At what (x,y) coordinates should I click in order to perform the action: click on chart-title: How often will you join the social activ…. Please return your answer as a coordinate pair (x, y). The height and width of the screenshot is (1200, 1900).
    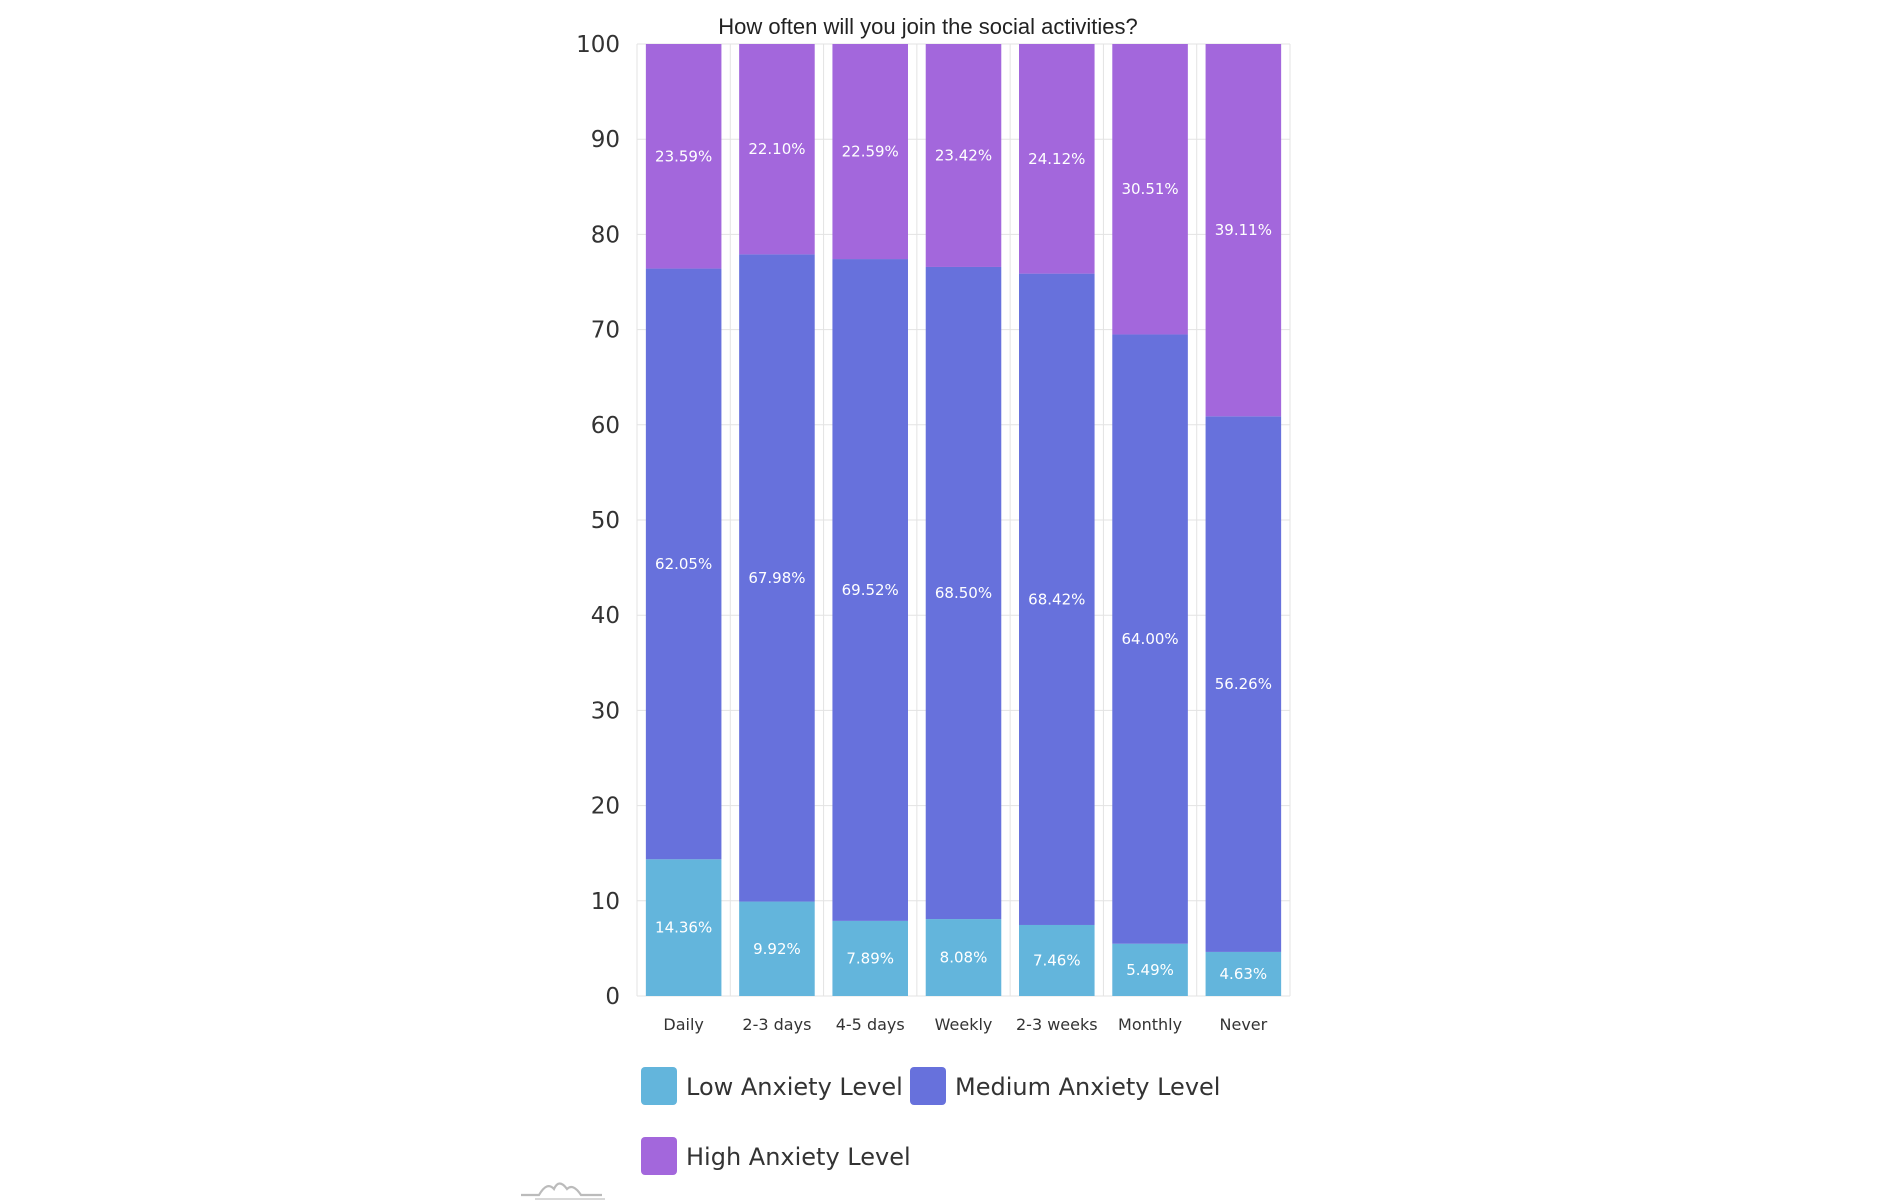
    Looking at the image, I should click on (927, 26).